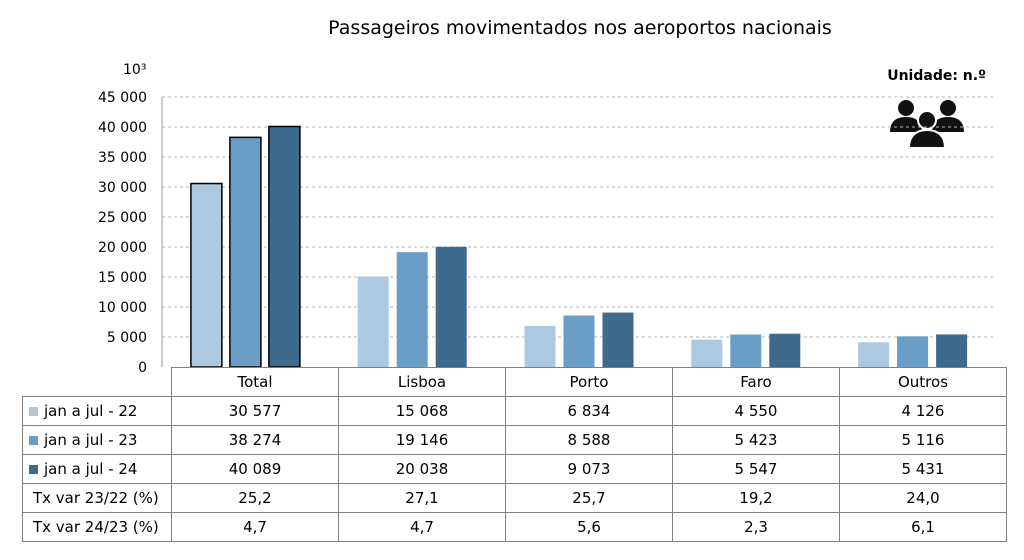 This screenshot has height=560, width=1024. What do you see at coordinates (923, 440) in the screenshot?
I see `data-label: 5 116` at bounding box center [923, 440].